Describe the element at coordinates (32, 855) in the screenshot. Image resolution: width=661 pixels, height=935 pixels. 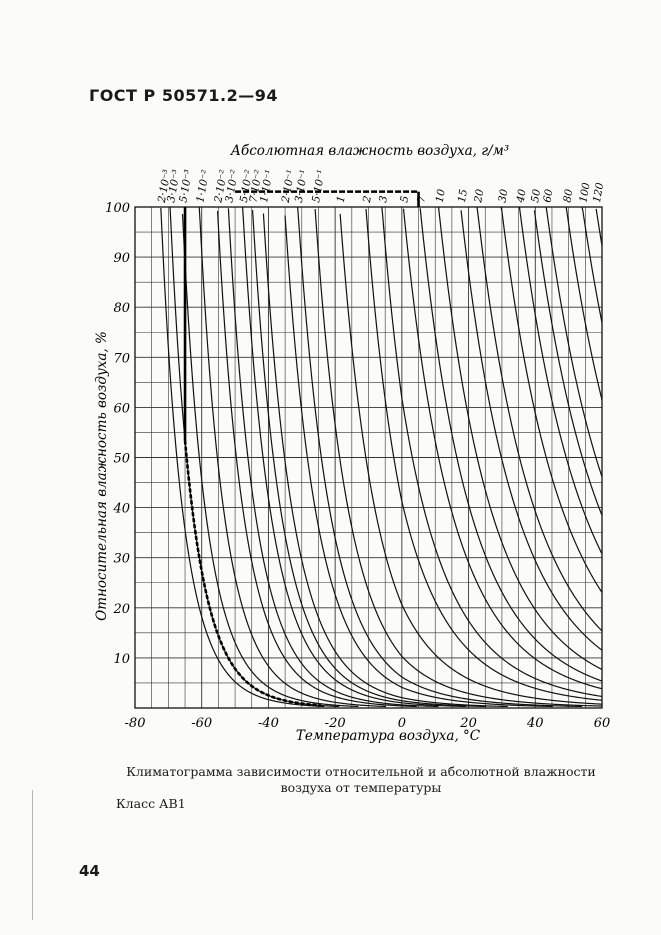
I see `margin-rule` at that location.